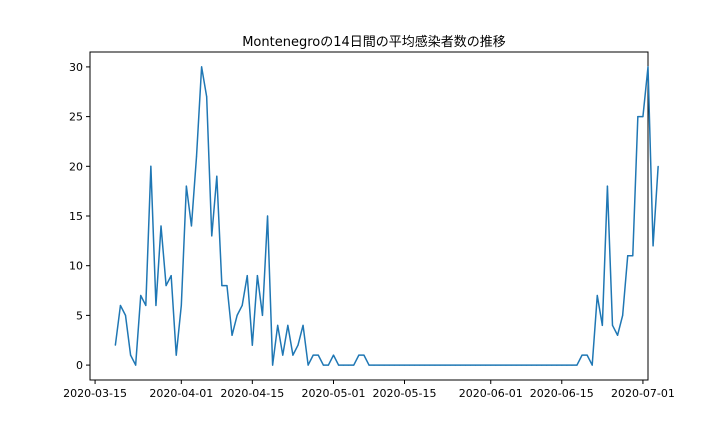  Describe the element at coordinates (252, 393) in the screenshot. I see `x-tick-label: 2020-04-15` at that location.